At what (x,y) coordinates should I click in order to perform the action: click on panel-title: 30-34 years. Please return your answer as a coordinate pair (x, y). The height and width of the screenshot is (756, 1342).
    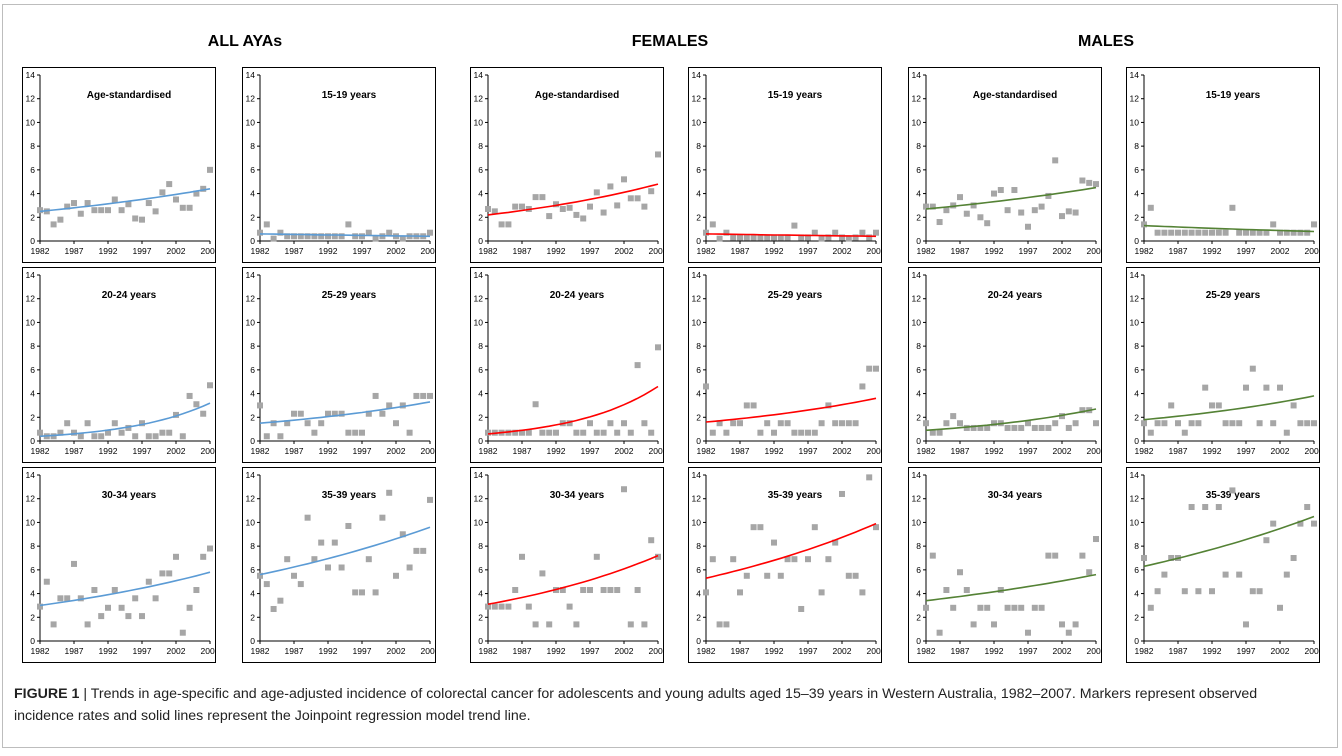
    Looking at the image, I should click on (577, 495).